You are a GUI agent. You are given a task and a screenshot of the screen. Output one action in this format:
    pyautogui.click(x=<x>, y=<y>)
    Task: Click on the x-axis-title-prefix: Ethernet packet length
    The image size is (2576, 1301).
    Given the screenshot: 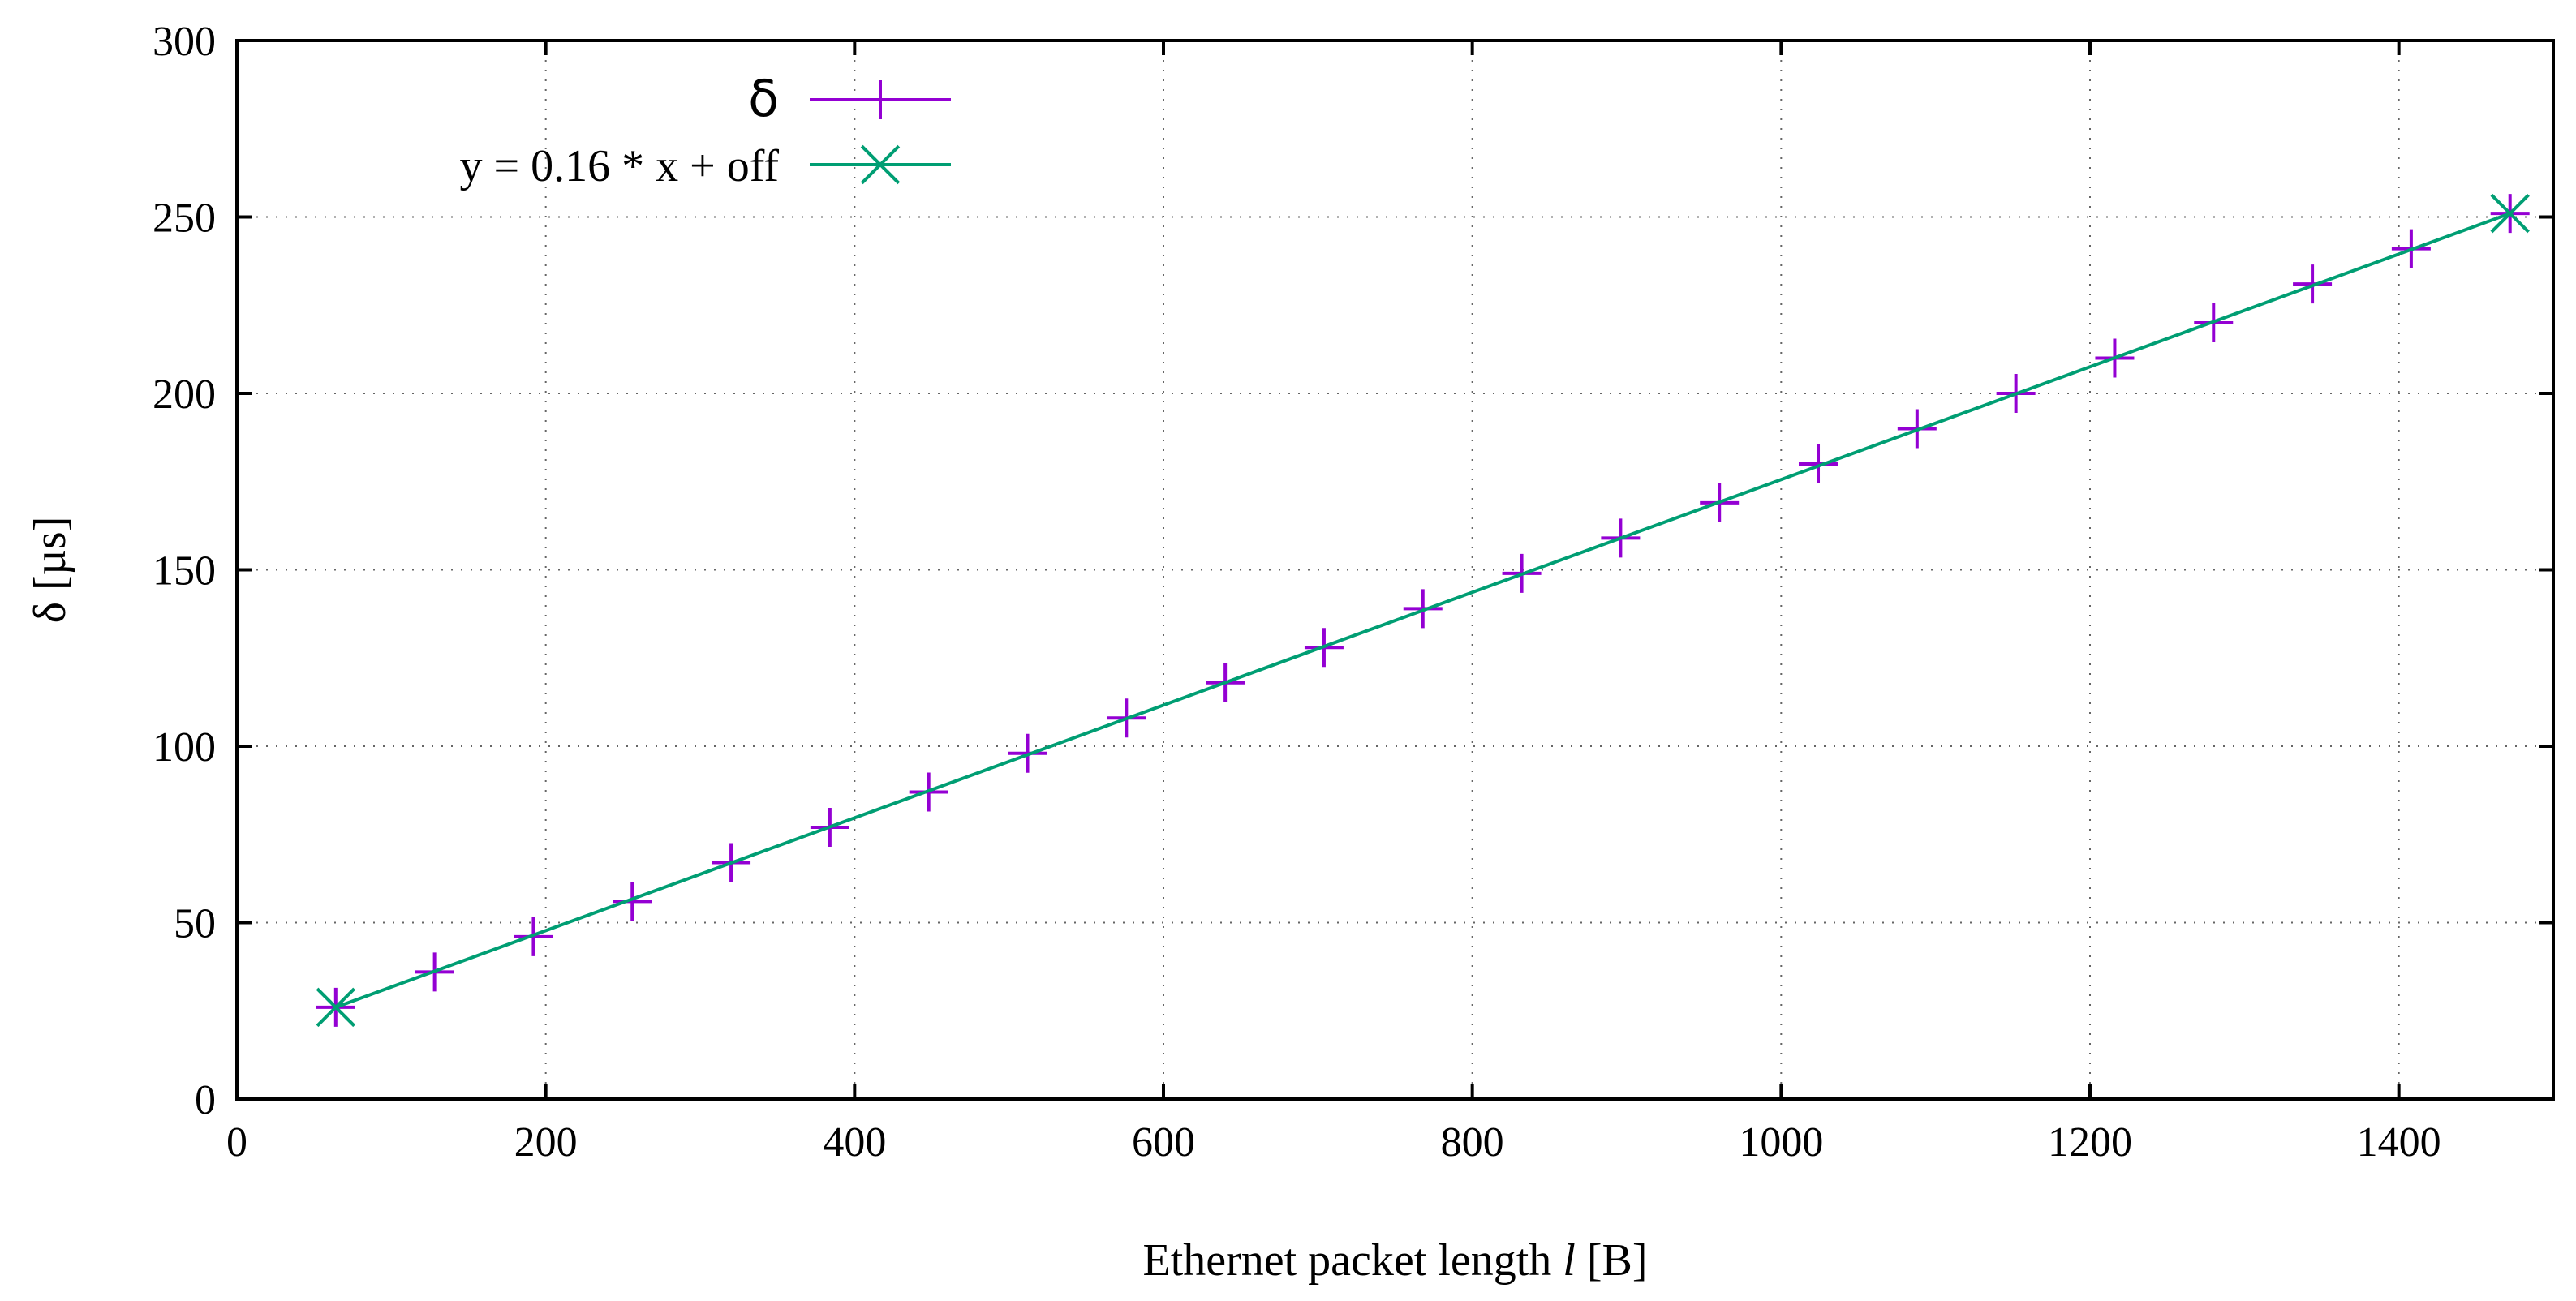 What is the action you would take?
    pyautogui.click(x=1353, y=1260)
    